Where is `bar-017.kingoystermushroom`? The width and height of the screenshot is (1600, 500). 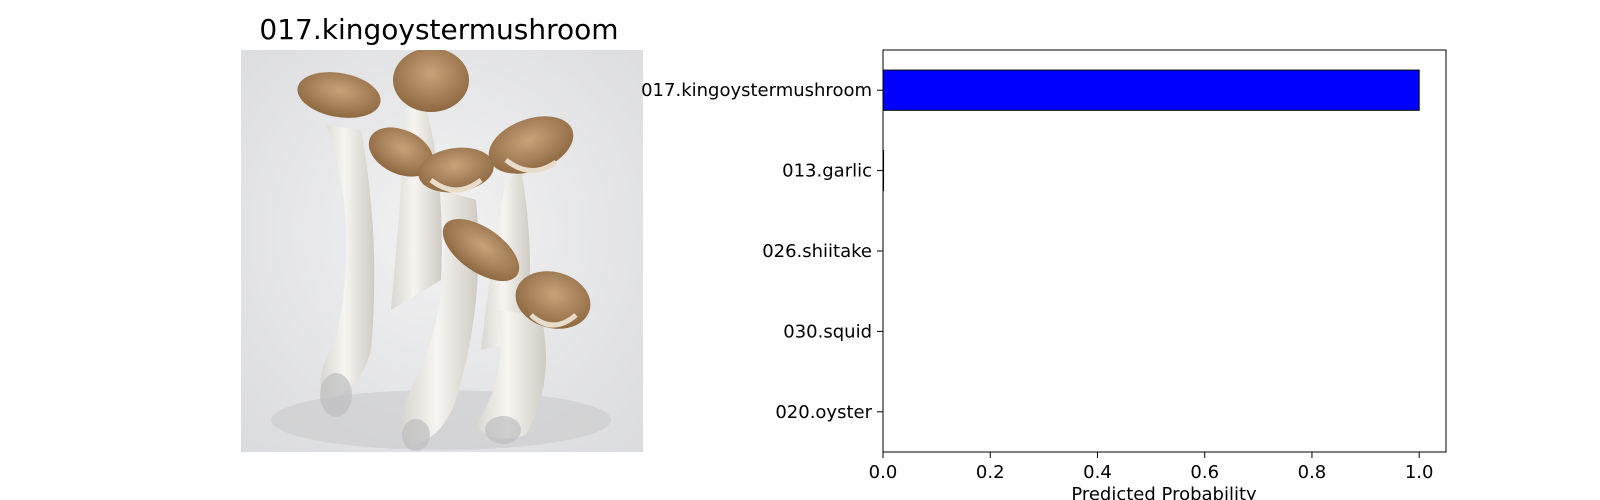
bar-017.kingoystermushroom is located at coordinates (1151, 90).